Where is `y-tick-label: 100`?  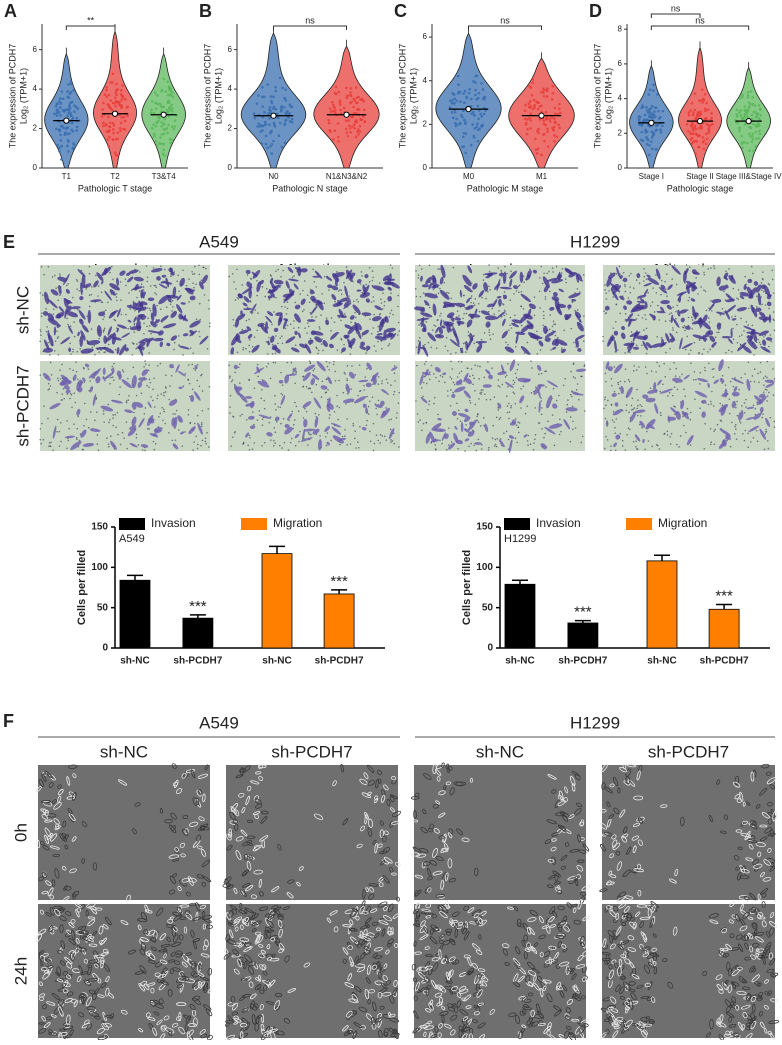
y-tick-label: 100 is located at coordinates (484, 567).